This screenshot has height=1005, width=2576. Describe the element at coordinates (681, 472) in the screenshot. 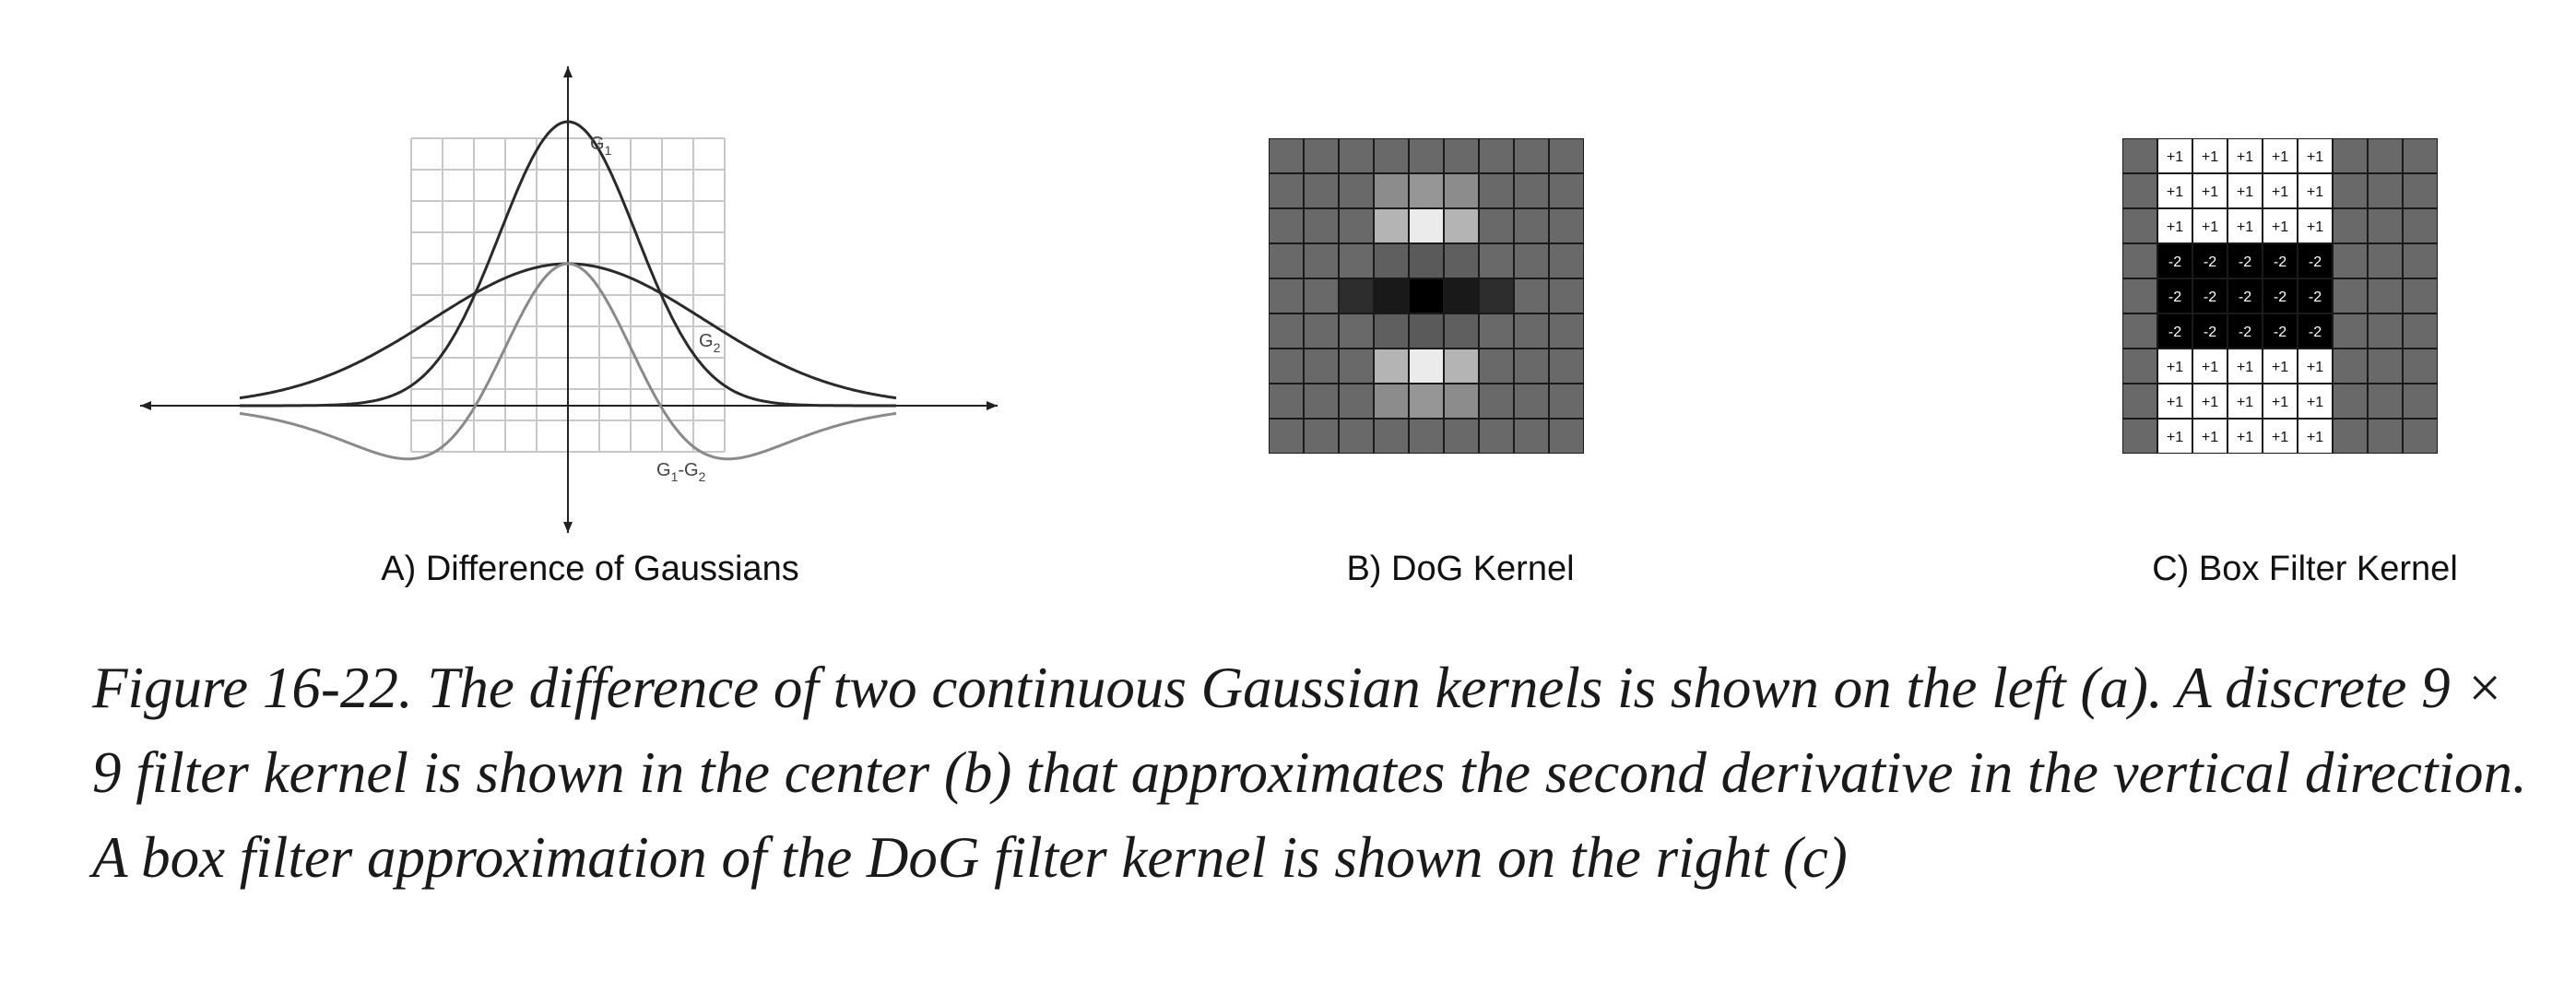

I see `curve-label-g1-g2: G1-G2` at that location.